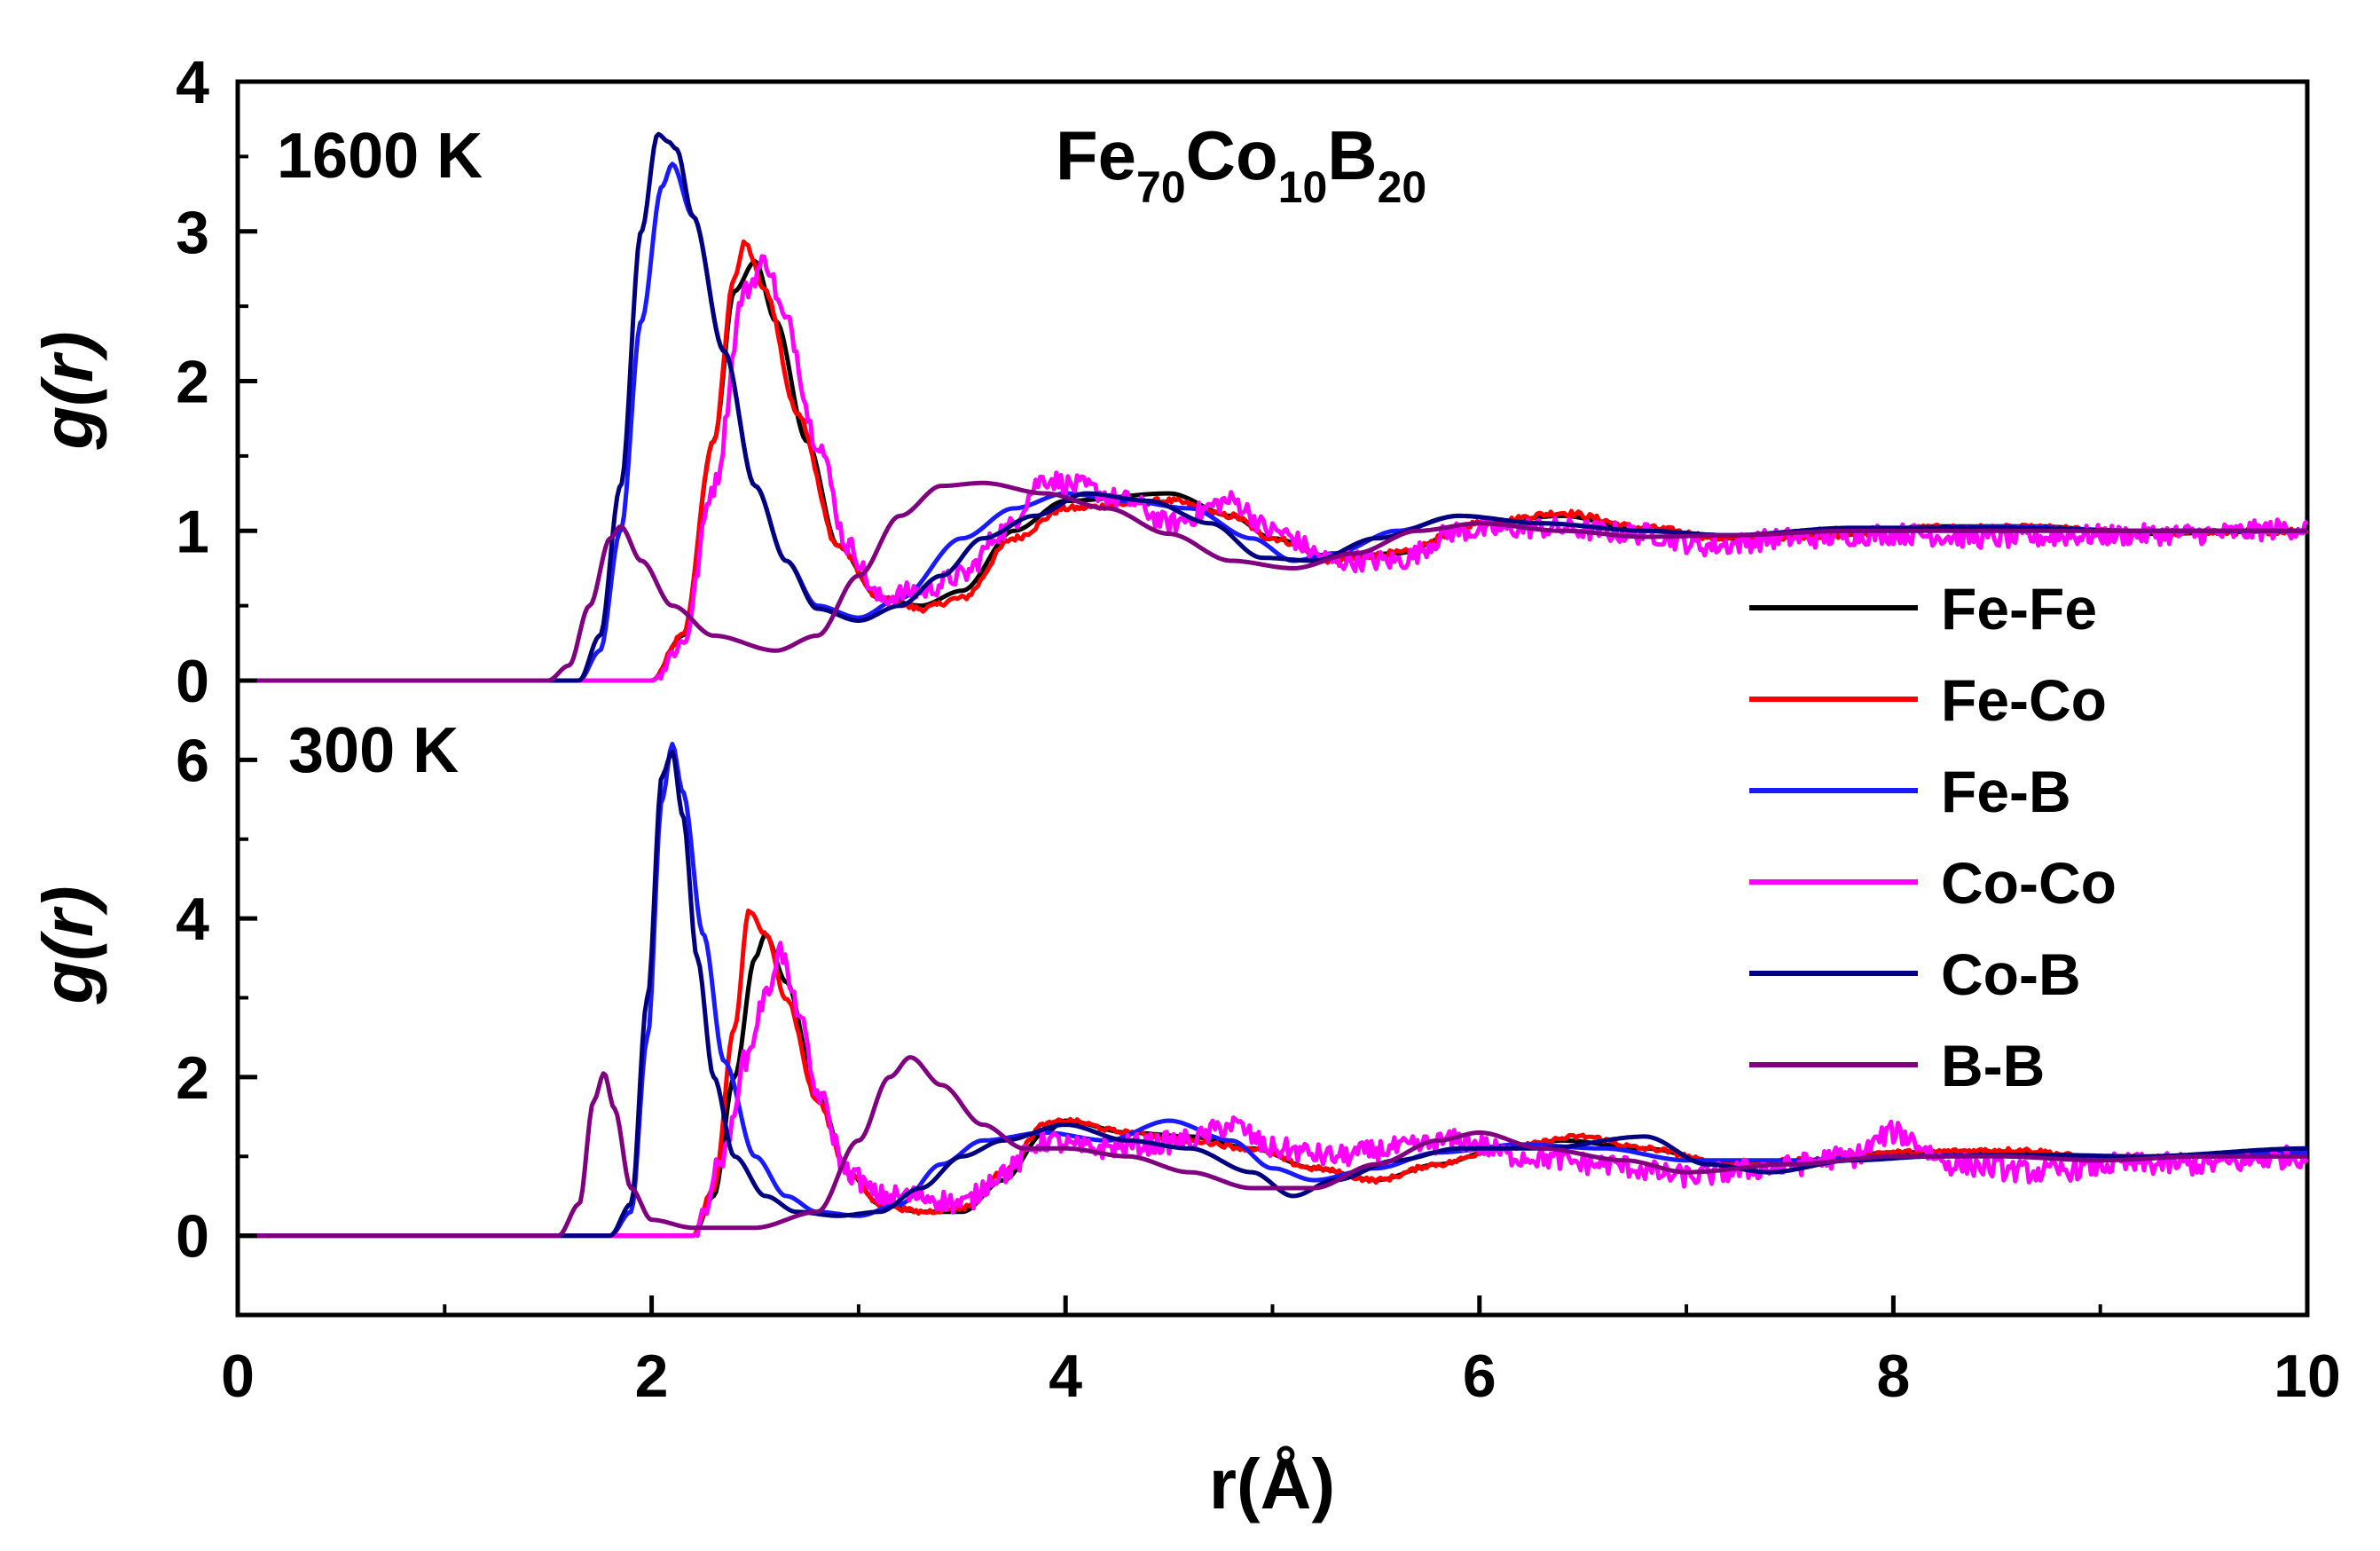  I want to click on title-el-co: Co, so click(1232, 155).